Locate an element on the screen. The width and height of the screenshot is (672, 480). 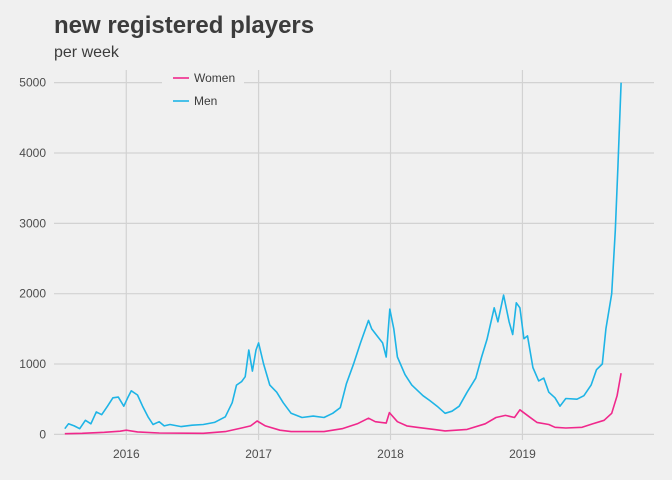
legend: Women Men is located at coordinates (203, 89).